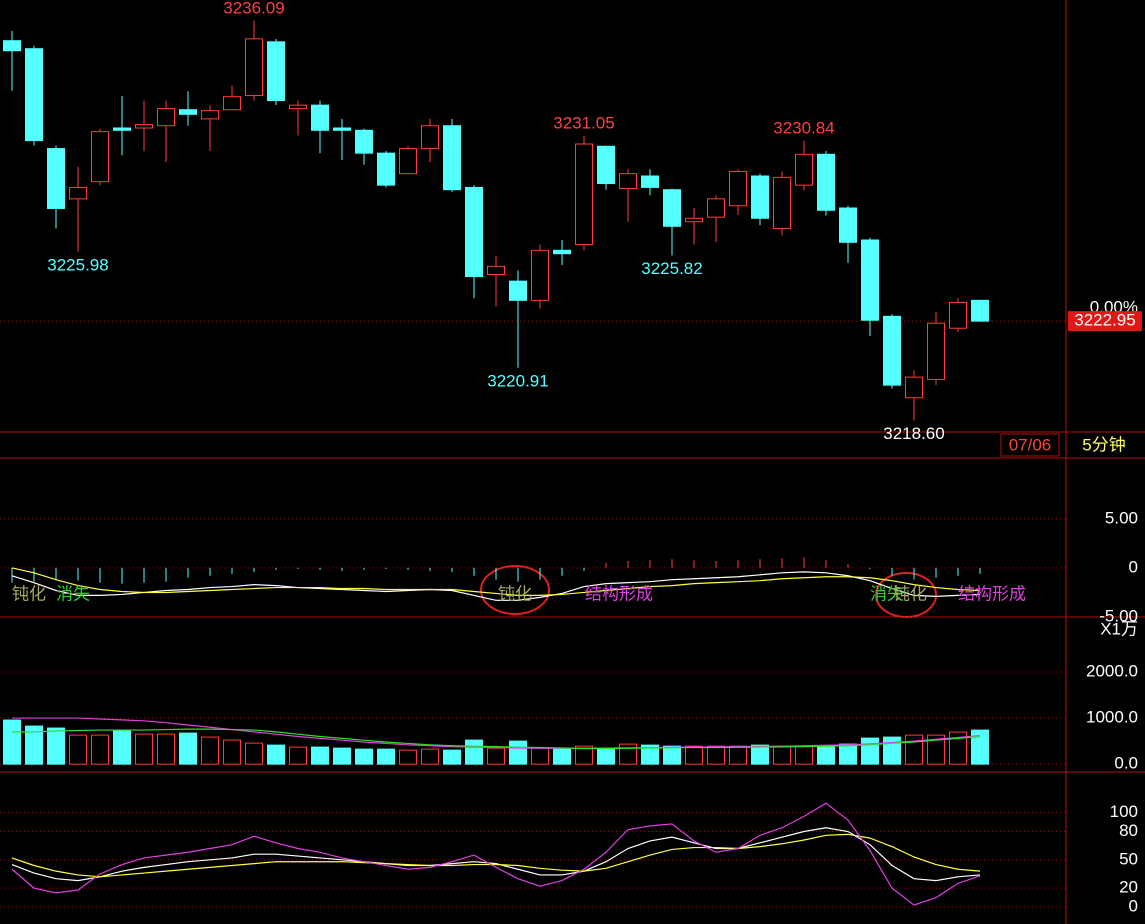  What do you see at coordinates (1128, 887) in the screenshot?
I see `y-tick-label: 20` at bounding box center [1128, 887].